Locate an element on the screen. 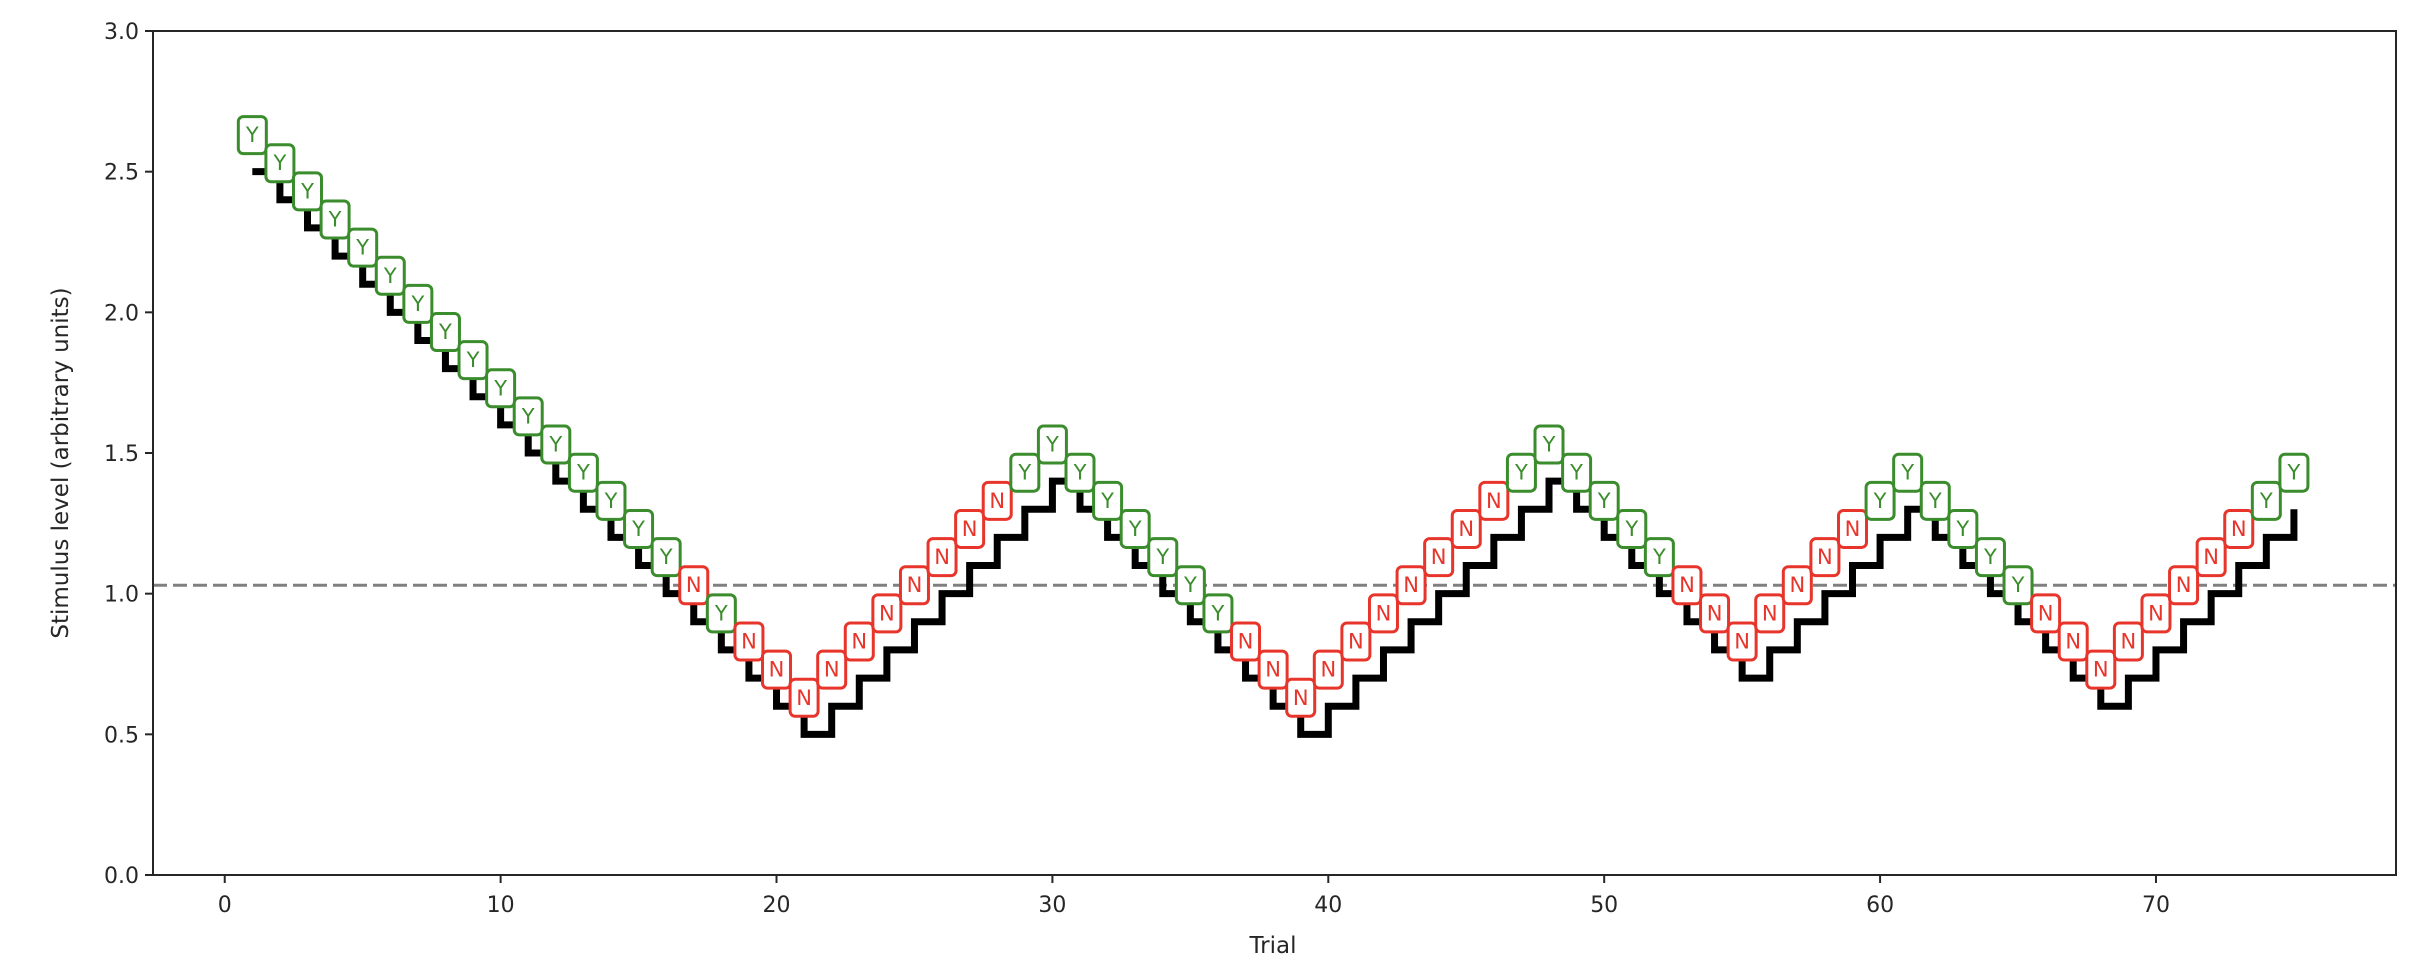  y-tick-label: 1.0 is located at coordinates (121, 595).